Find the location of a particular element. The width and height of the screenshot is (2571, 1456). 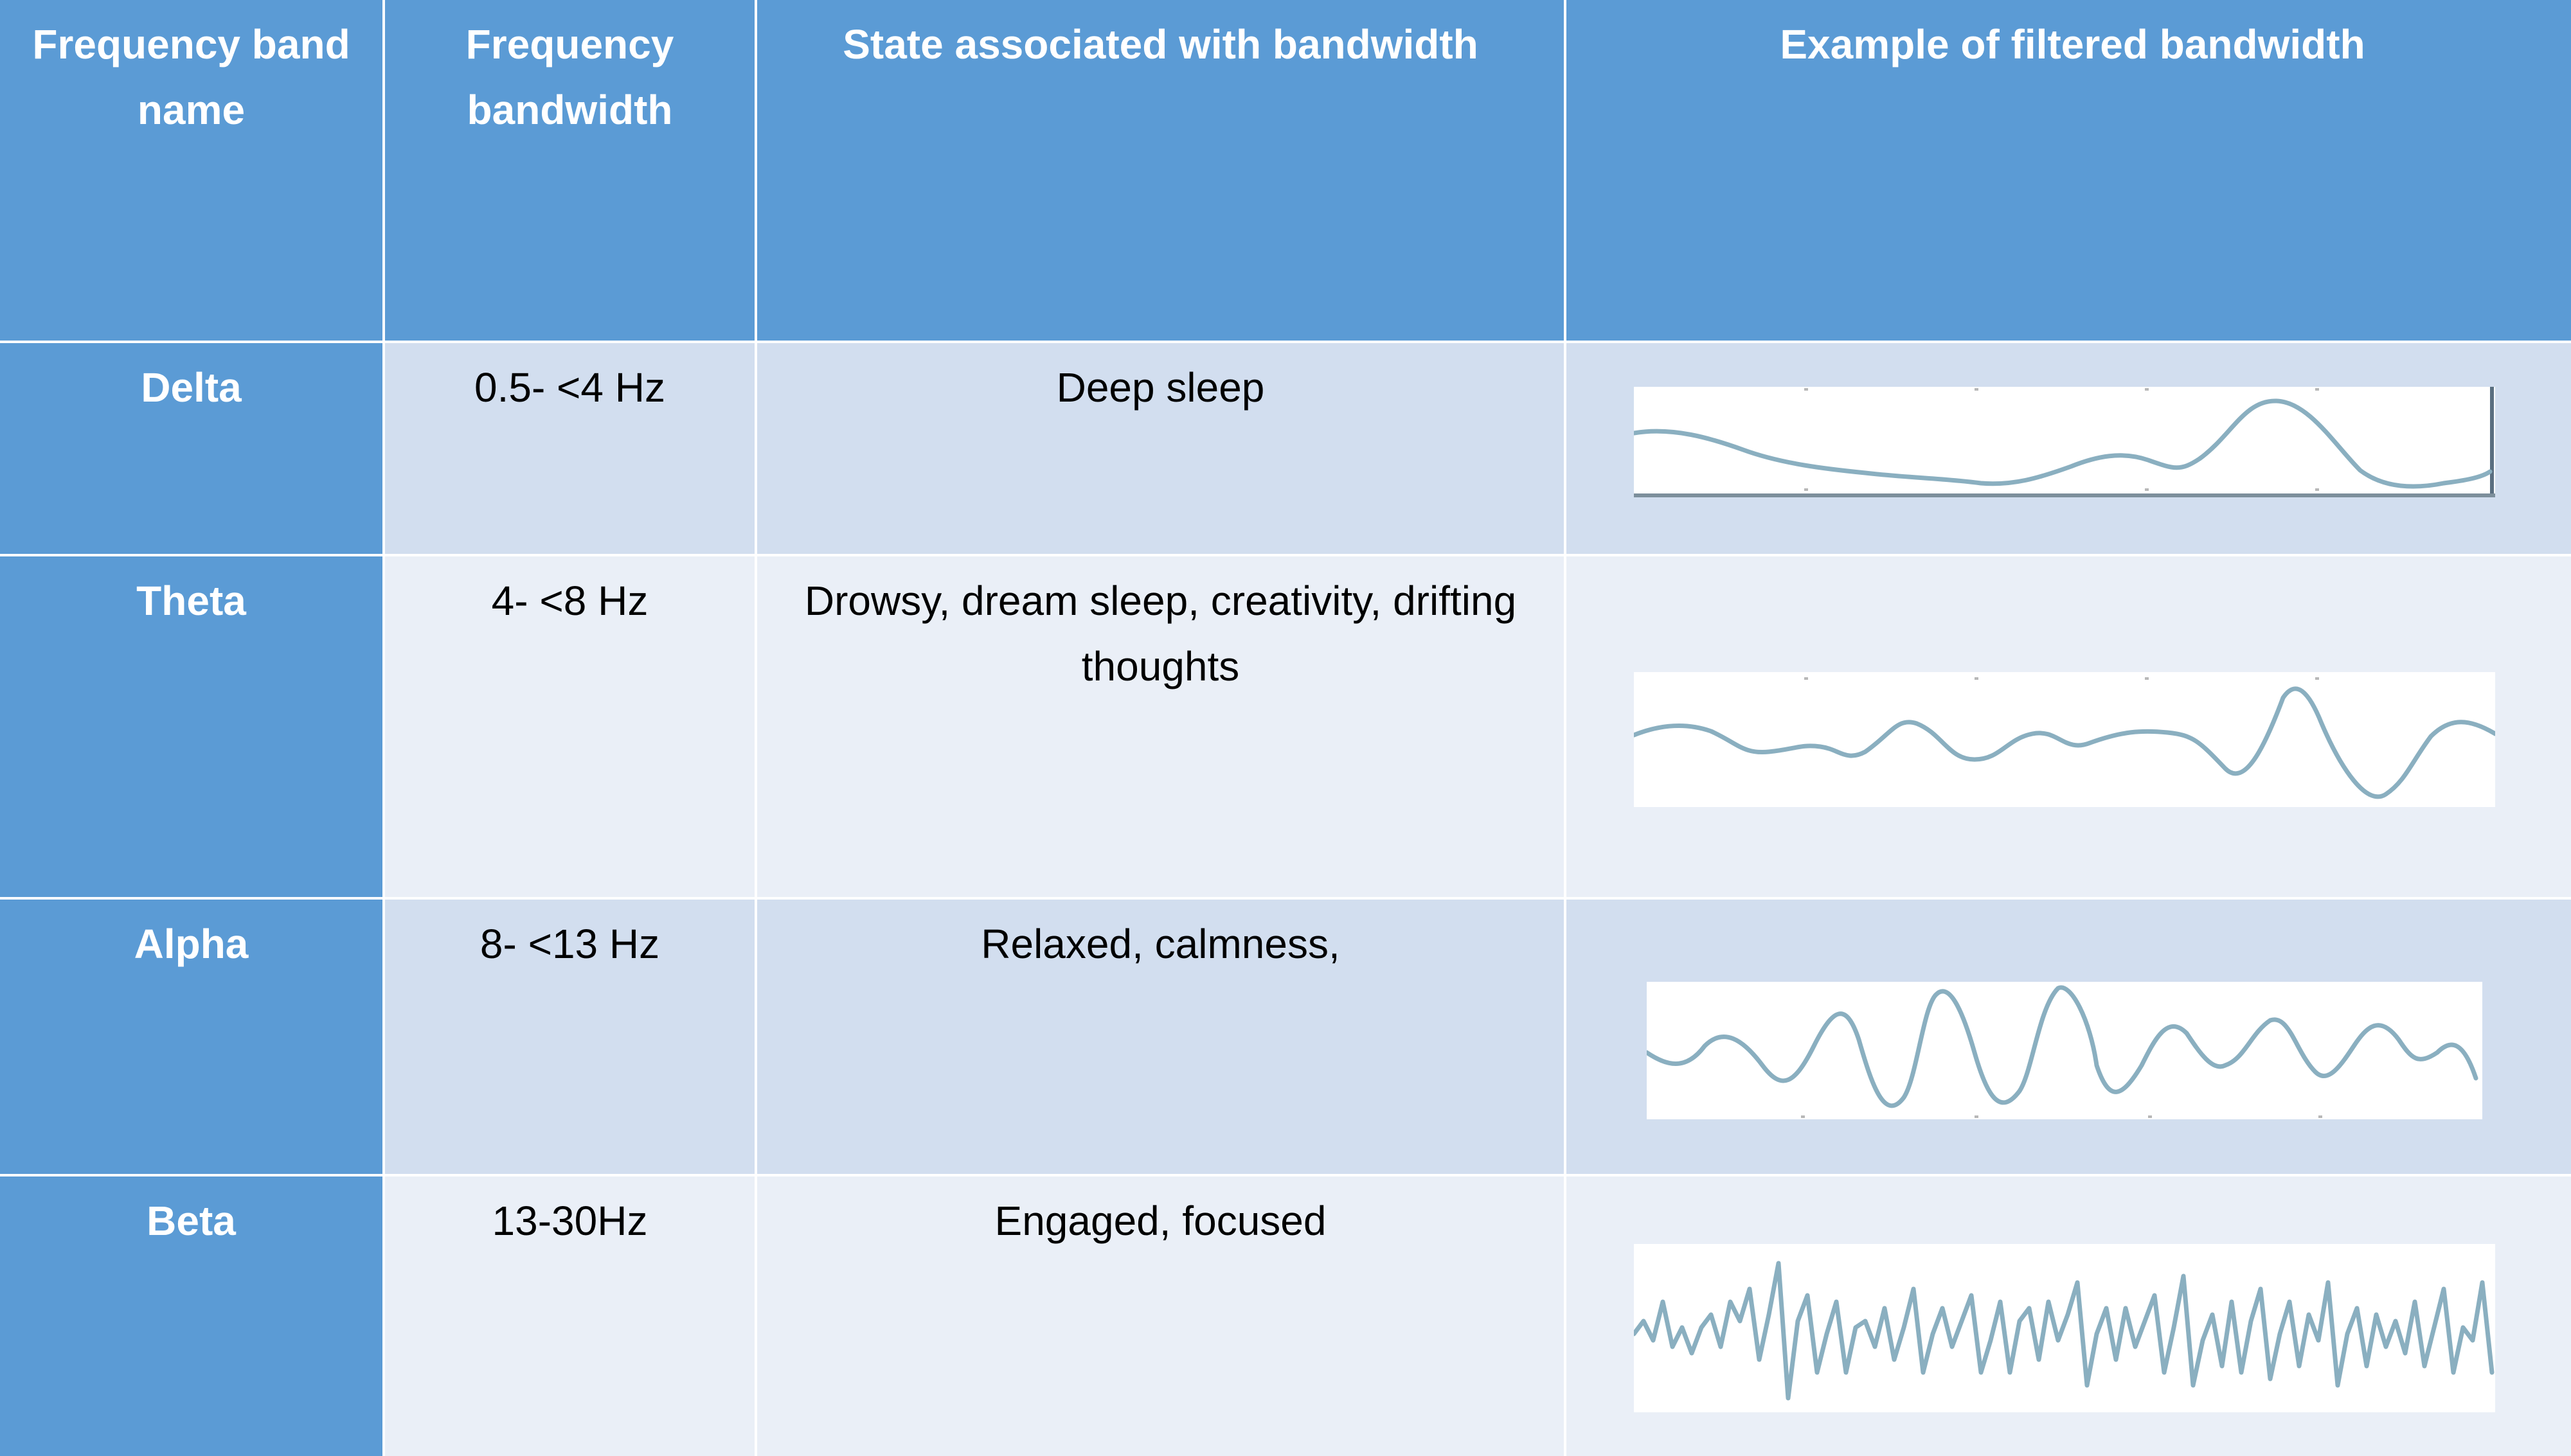

band-name-cell: Beta is located at coordinates (191, 1316).